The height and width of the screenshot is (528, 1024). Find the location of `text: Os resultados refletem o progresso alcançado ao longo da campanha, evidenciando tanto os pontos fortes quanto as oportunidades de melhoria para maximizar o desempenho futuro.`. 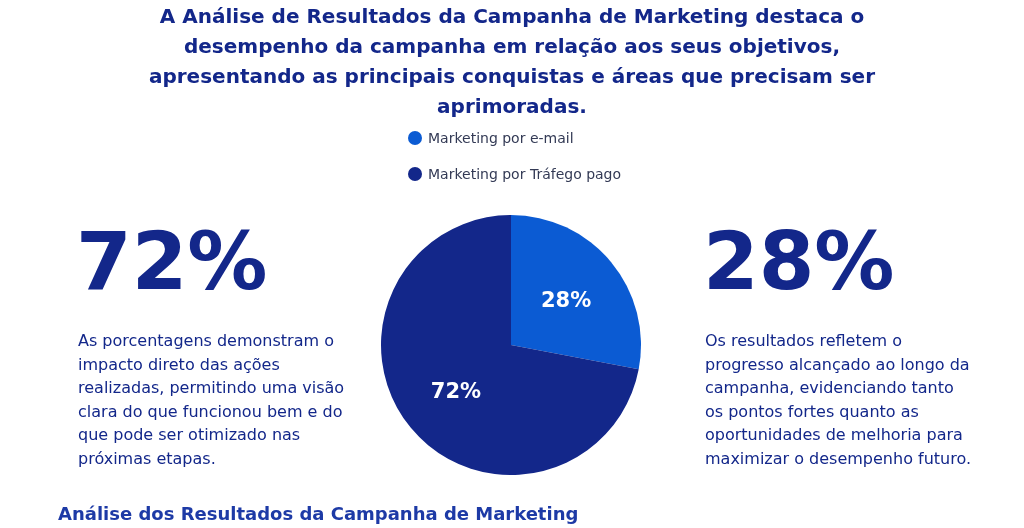

text: Os resultados refletem o progresso alcançado ao longo da campanha, evidenciando tanto os pontos fortes quanto as oportunidades de melhoria para maximizar o desempenho futuro. is located at coordinates (838, 399).